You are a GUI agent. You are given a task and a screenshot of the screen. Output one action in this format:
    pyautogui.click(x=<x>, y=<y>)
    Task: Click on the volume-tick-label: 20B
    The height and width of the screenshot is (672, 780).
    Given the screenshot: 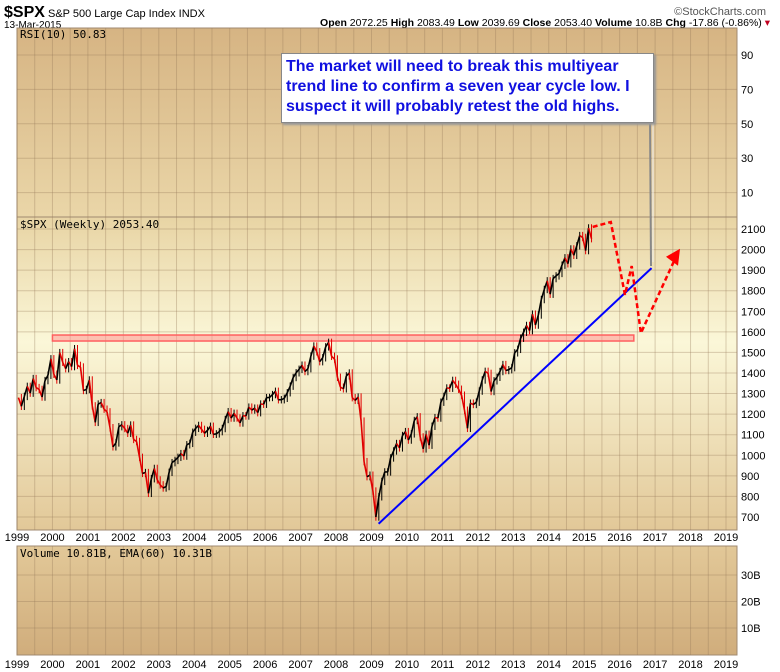 What is the action you would take?
    pyautogui.click(x=751, y=603)
    